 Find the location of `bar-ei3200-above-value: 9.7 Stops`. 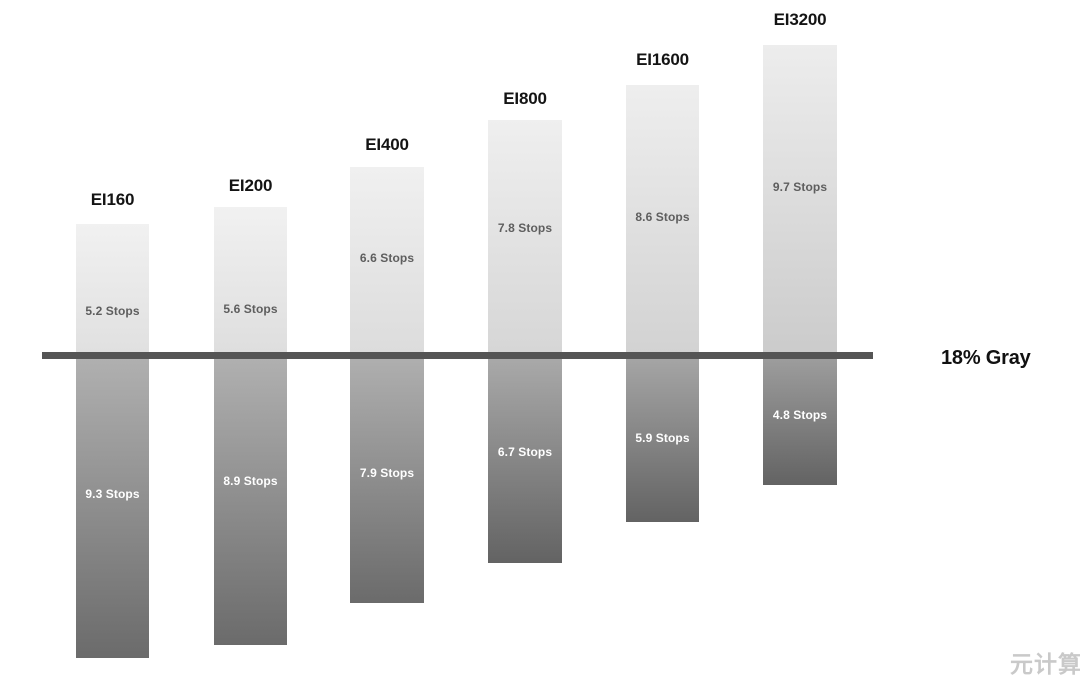

bar-ei3200-above-value: 9.7 Stops is located at coordinates (800, 187).